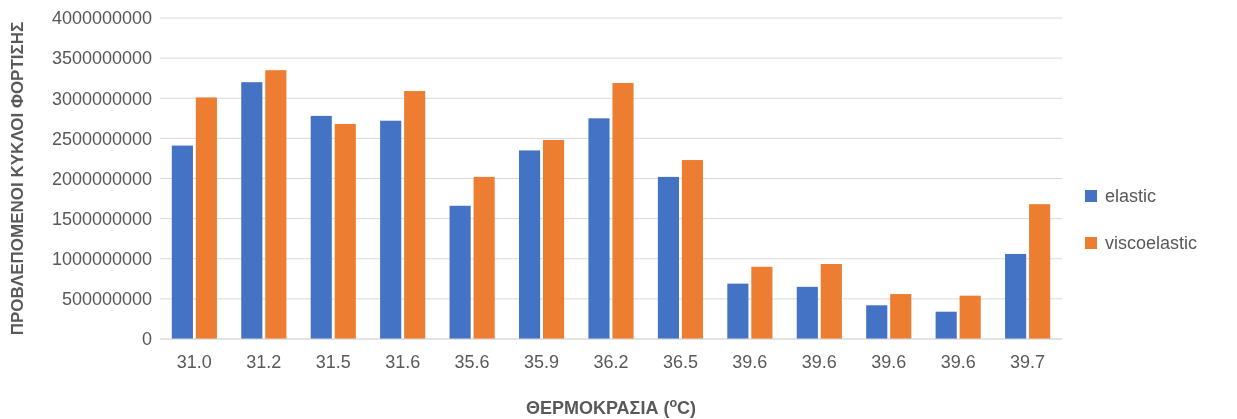 The height and width of the screenshot is (419, 1237). What do you see at coordinates (101, 178) in the screenshot?
I see `y-tick-label: 2000000000` at bounding box center [101, 178].